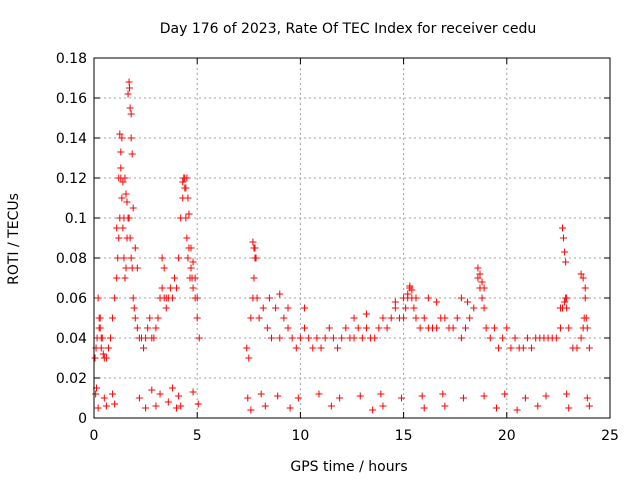 The height and width of the screenshot is (480, 640). What do you see at coordinates (71, 259) in the screenshot?
I see `y-tick-label: 0.08` at bounding box center [71, 259].